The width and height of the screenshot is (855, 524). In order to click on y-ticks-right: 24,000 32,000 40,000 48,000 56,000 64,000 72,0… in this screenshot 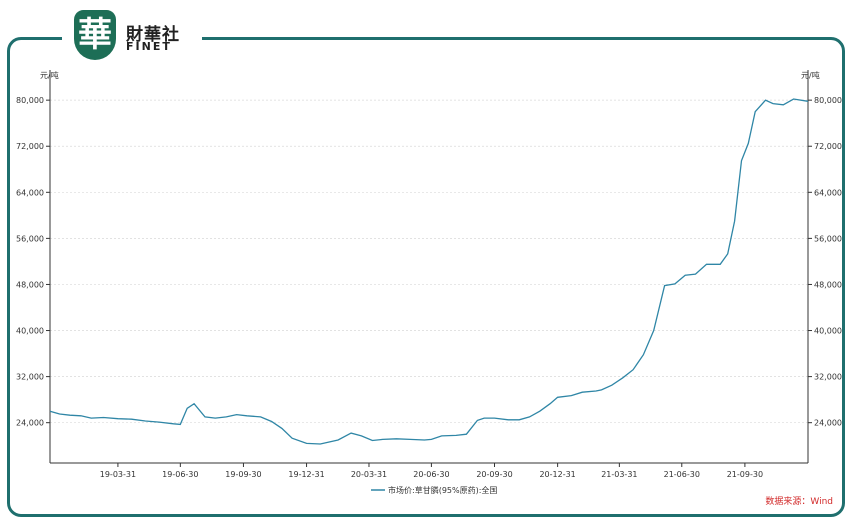, I will do `click(825, 262)`.